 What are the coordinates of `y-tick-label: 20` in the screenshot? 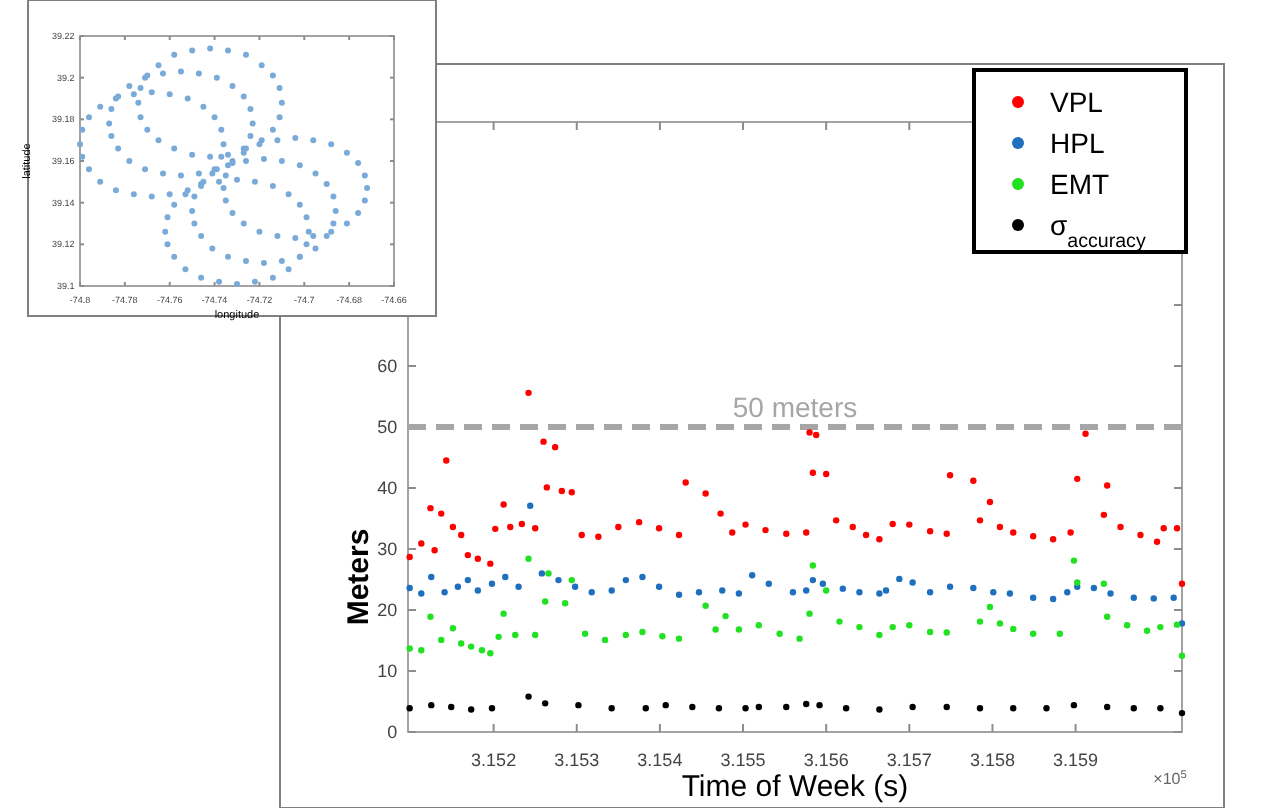 It's located at (387, 610).